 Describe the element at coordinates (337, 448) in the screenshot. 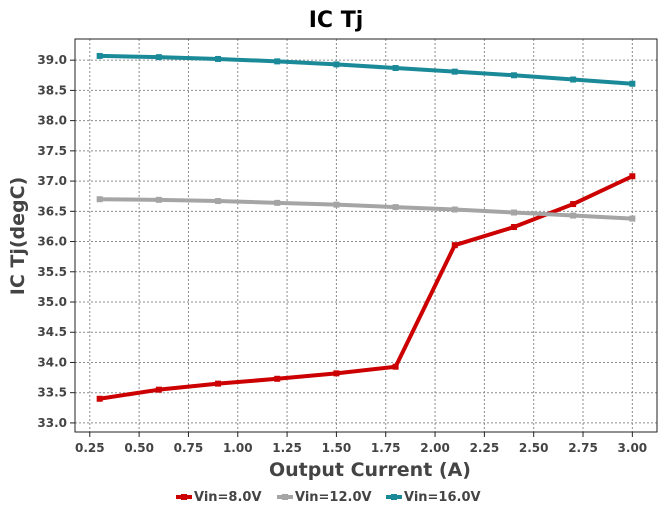

I see `x-tick-label: 1.50` at that location.